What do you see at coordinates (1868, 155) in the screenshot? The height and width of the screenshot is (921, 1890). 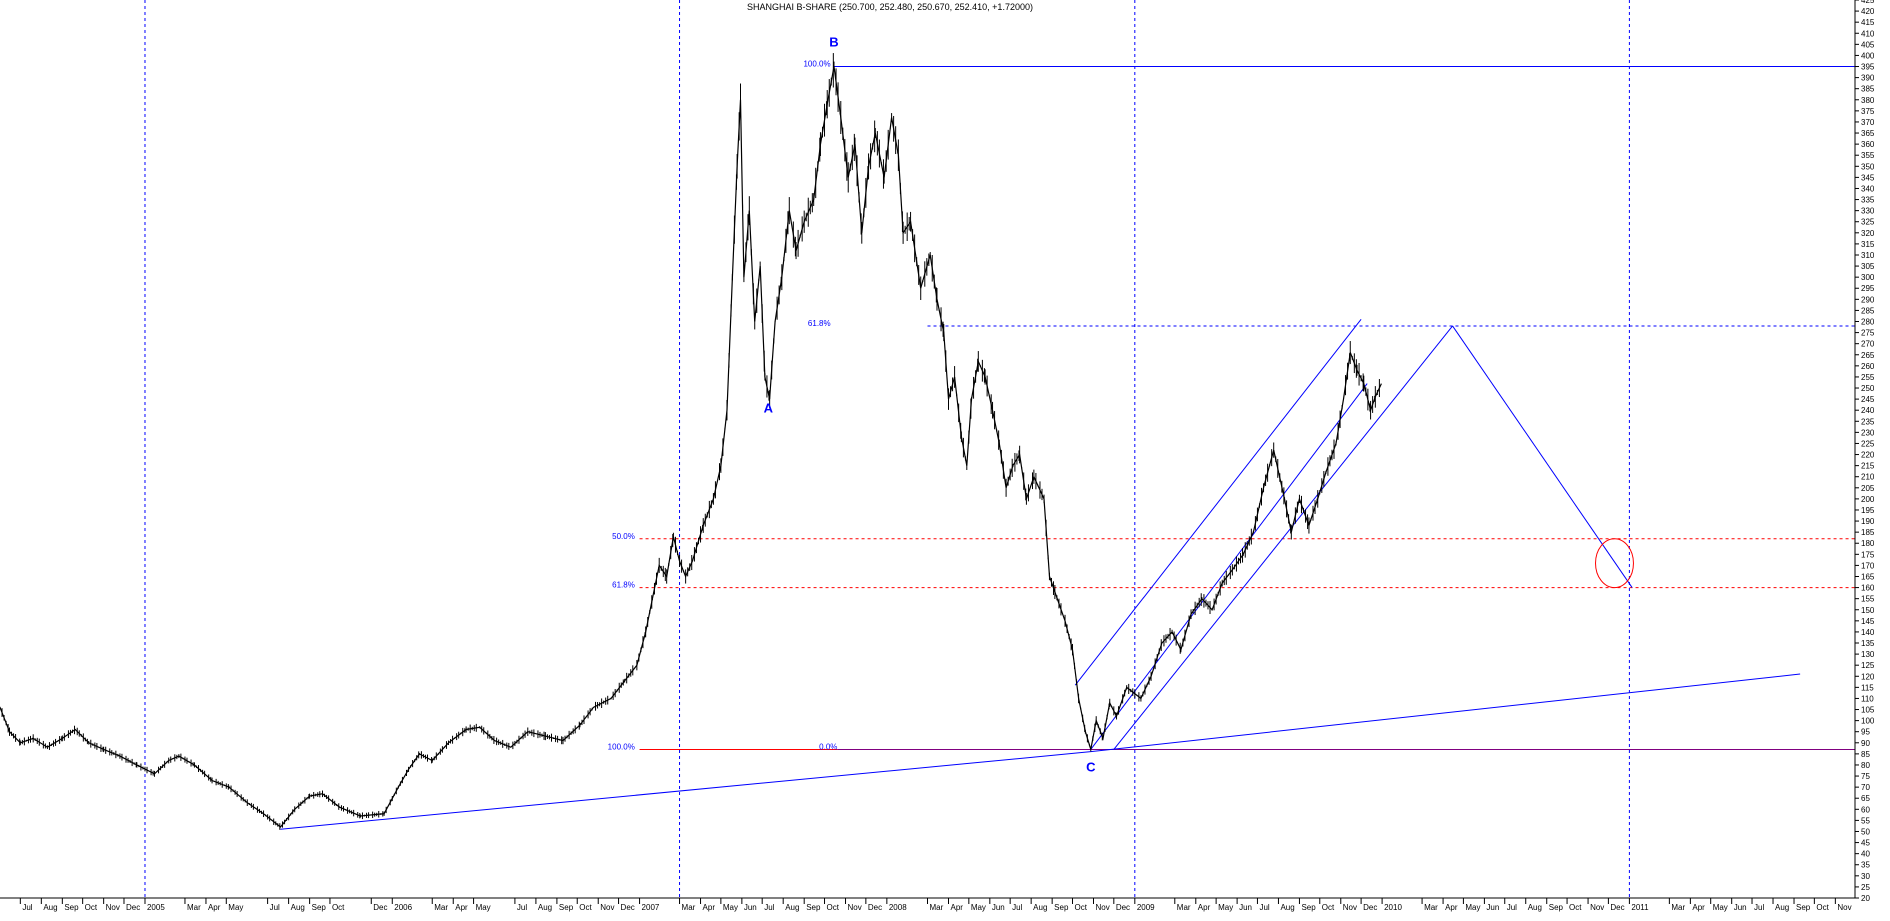 I see `y-tick-label: 355` at bounding box center [1868, 155].